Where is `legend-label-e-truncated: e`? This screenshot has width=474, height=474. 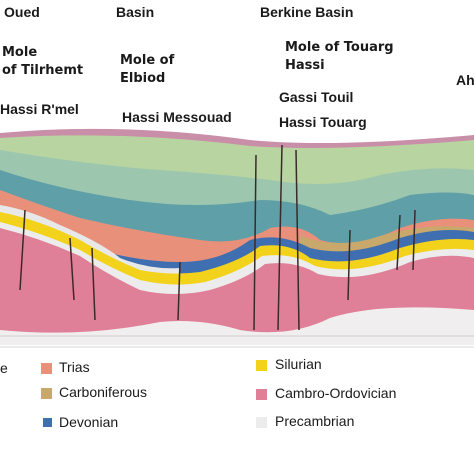 legend-label-e-truncated: e is located at coordinates (4, 368).